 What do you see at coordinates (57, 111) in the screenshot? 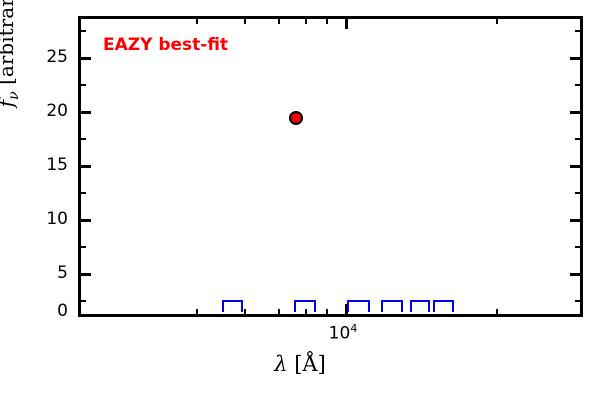
I see `y-tick-label-20: 20` at bounding box center [57, 111].